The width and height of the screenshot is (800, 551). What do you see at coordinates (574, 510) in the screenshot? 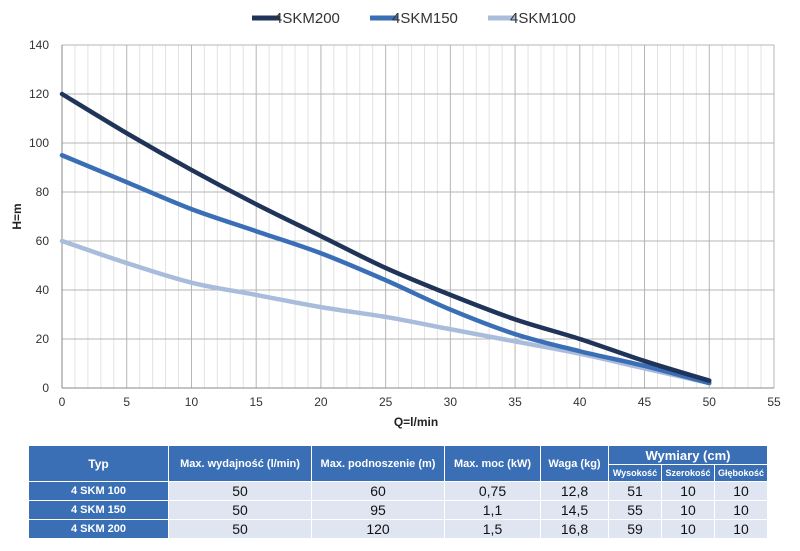
I see `cell-waga: 14,5` at bounding box center [574, 510].